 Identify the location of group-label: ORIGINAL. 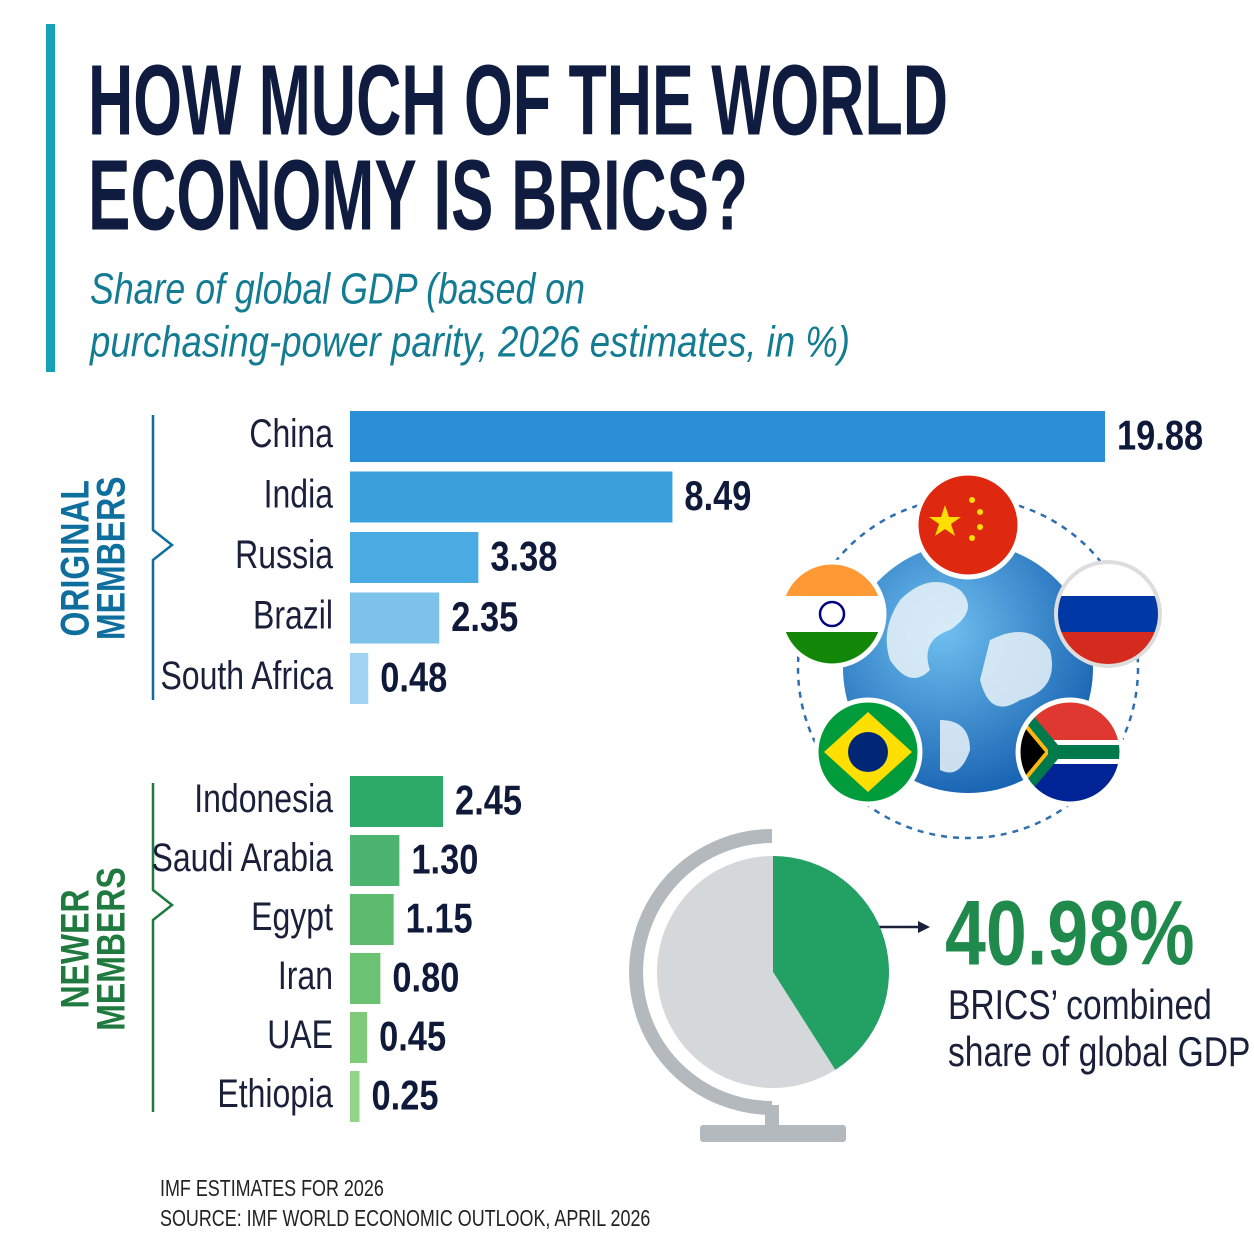
(74, 558).